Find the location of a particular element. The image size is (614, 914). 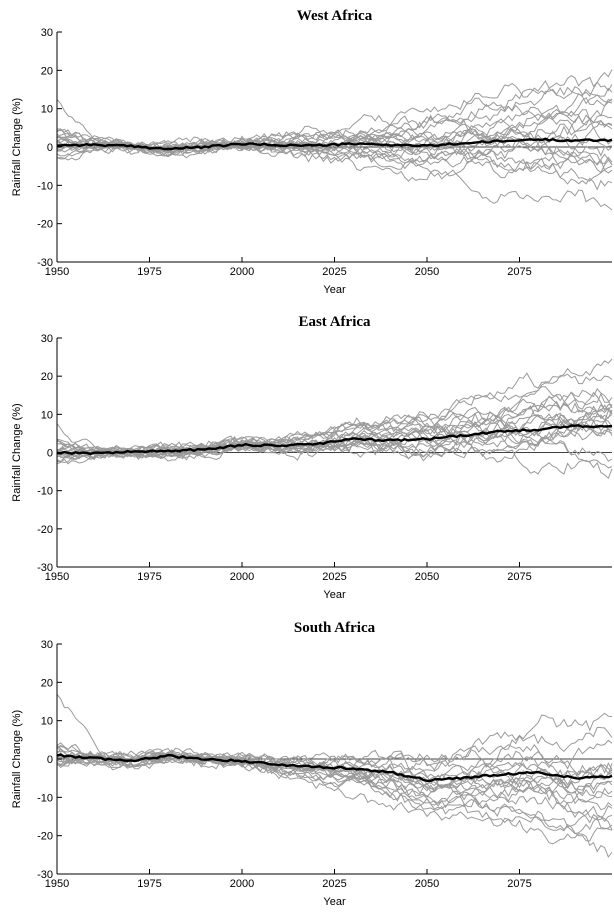

ensemble-members is located at coordinates (334, 419).